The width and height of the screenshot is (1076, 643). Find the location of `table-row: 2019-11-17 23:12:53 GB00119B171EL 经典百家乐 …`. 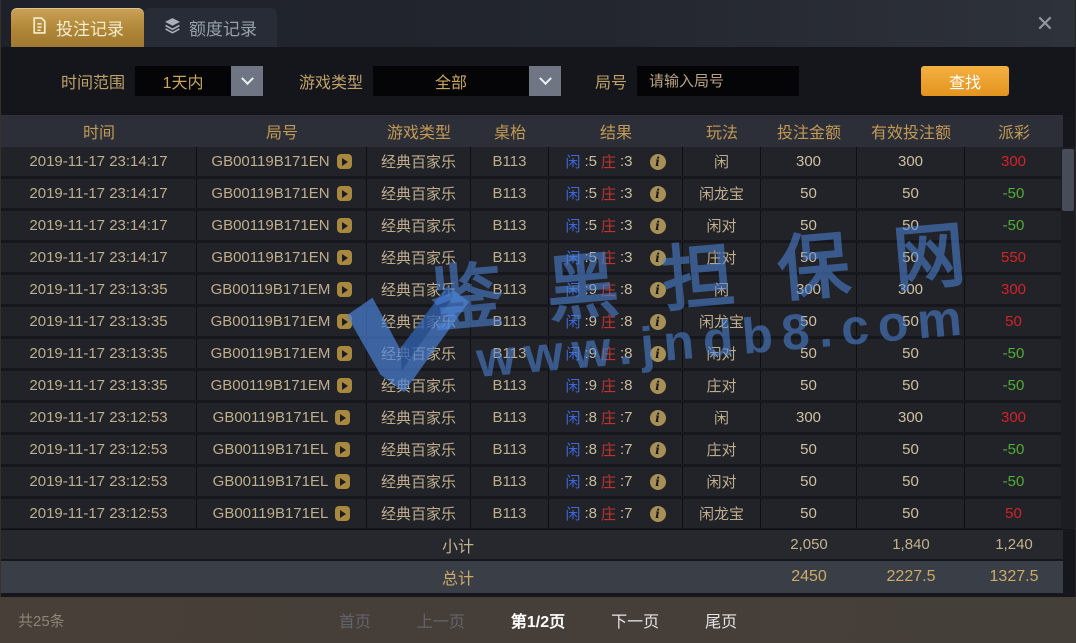

table-row: 2019-11-17 23:12:53 GB00119B171EL 经典百家乐 … is located at coordinates (532, 419).